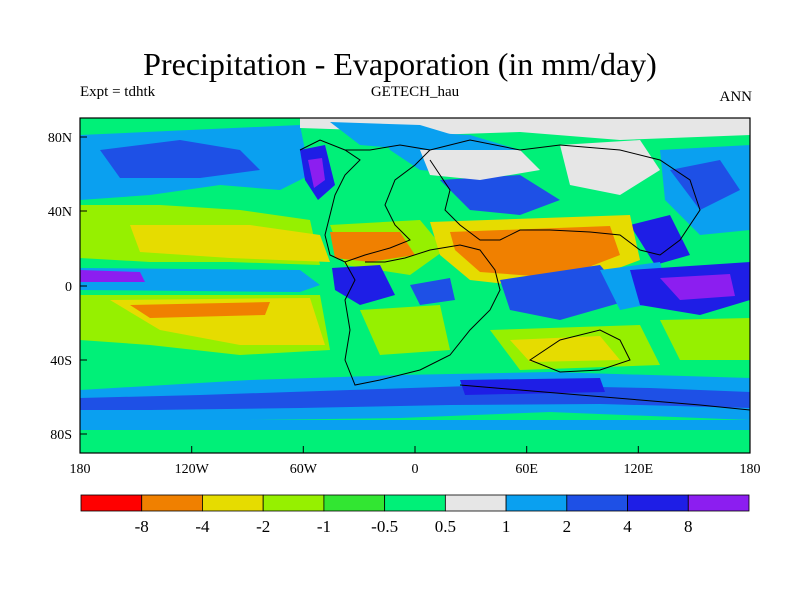 The height and width of the screenshot is (600, 800). I want to click on coast-north-america, so click(365, 201).